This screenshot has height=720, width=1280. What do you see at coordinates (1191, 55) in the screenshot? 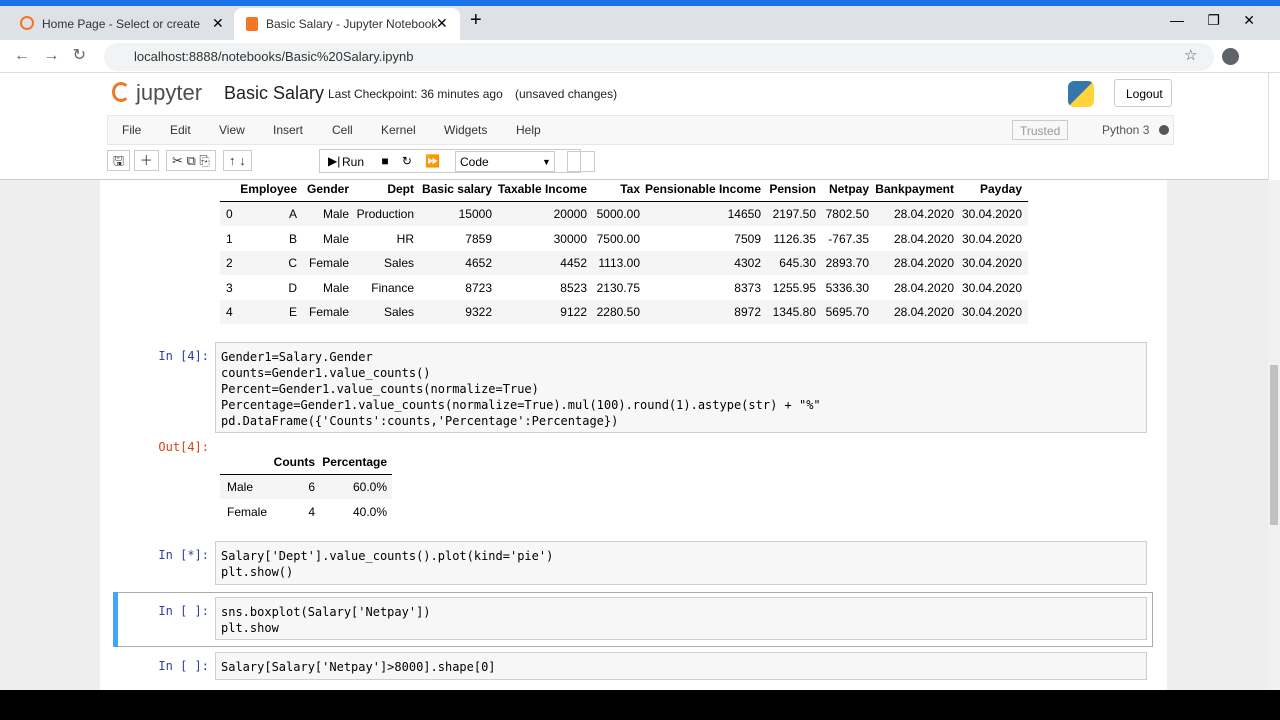
I see `bookmark: ☆` at bounding box center [1191, 55].